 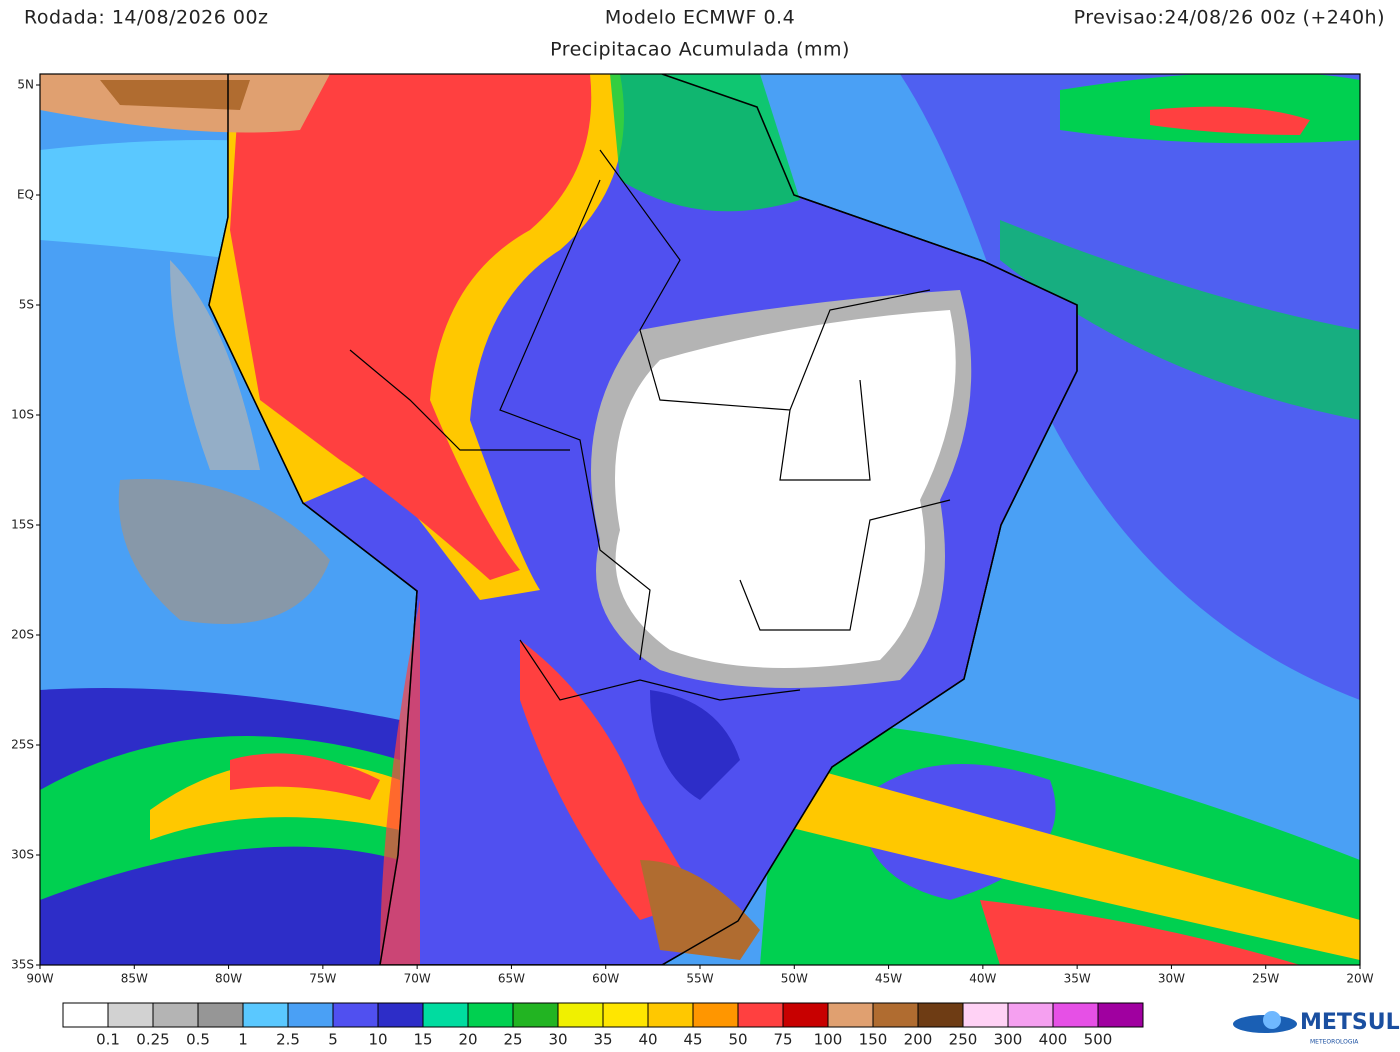 I want to click on legend-label: 75, so click(x=782, y=1040).